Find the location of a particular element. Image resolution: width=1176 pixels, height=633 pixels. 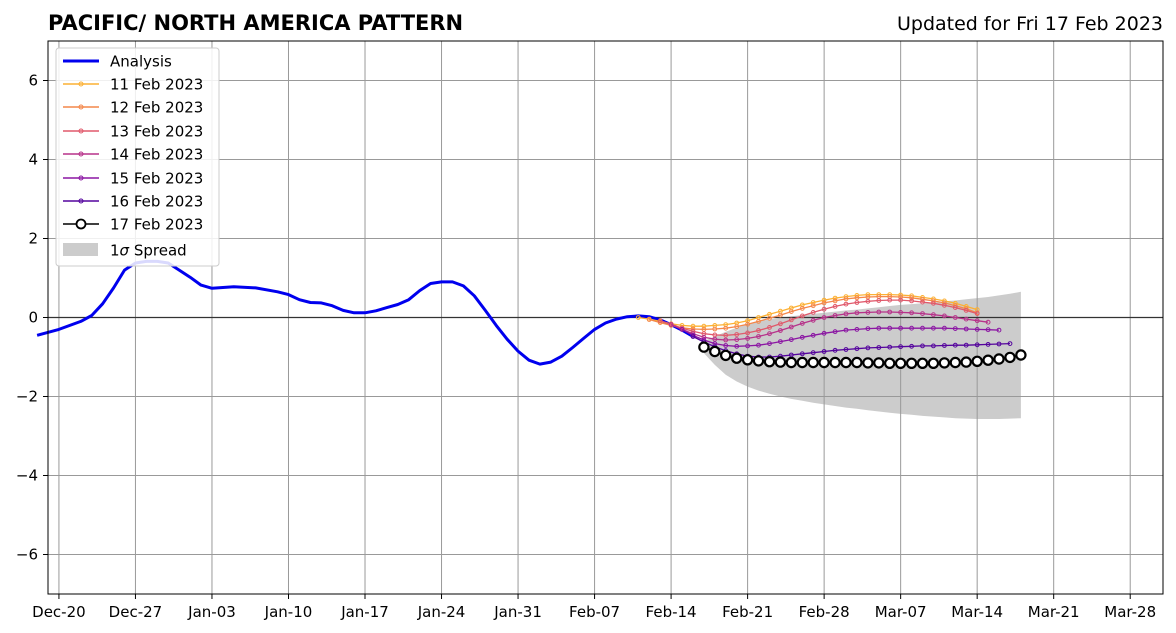

legend-box is located at coordinates (137, 157).